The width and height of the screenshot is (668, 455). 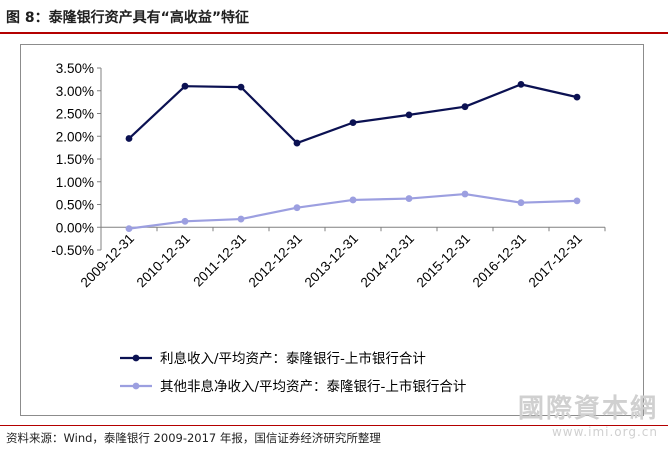 I want to click on source-note: 资料来源：Wind，泰隆银行 2009-2017 年报，国信证券经济研究所整理, so click(x=193, y=438).